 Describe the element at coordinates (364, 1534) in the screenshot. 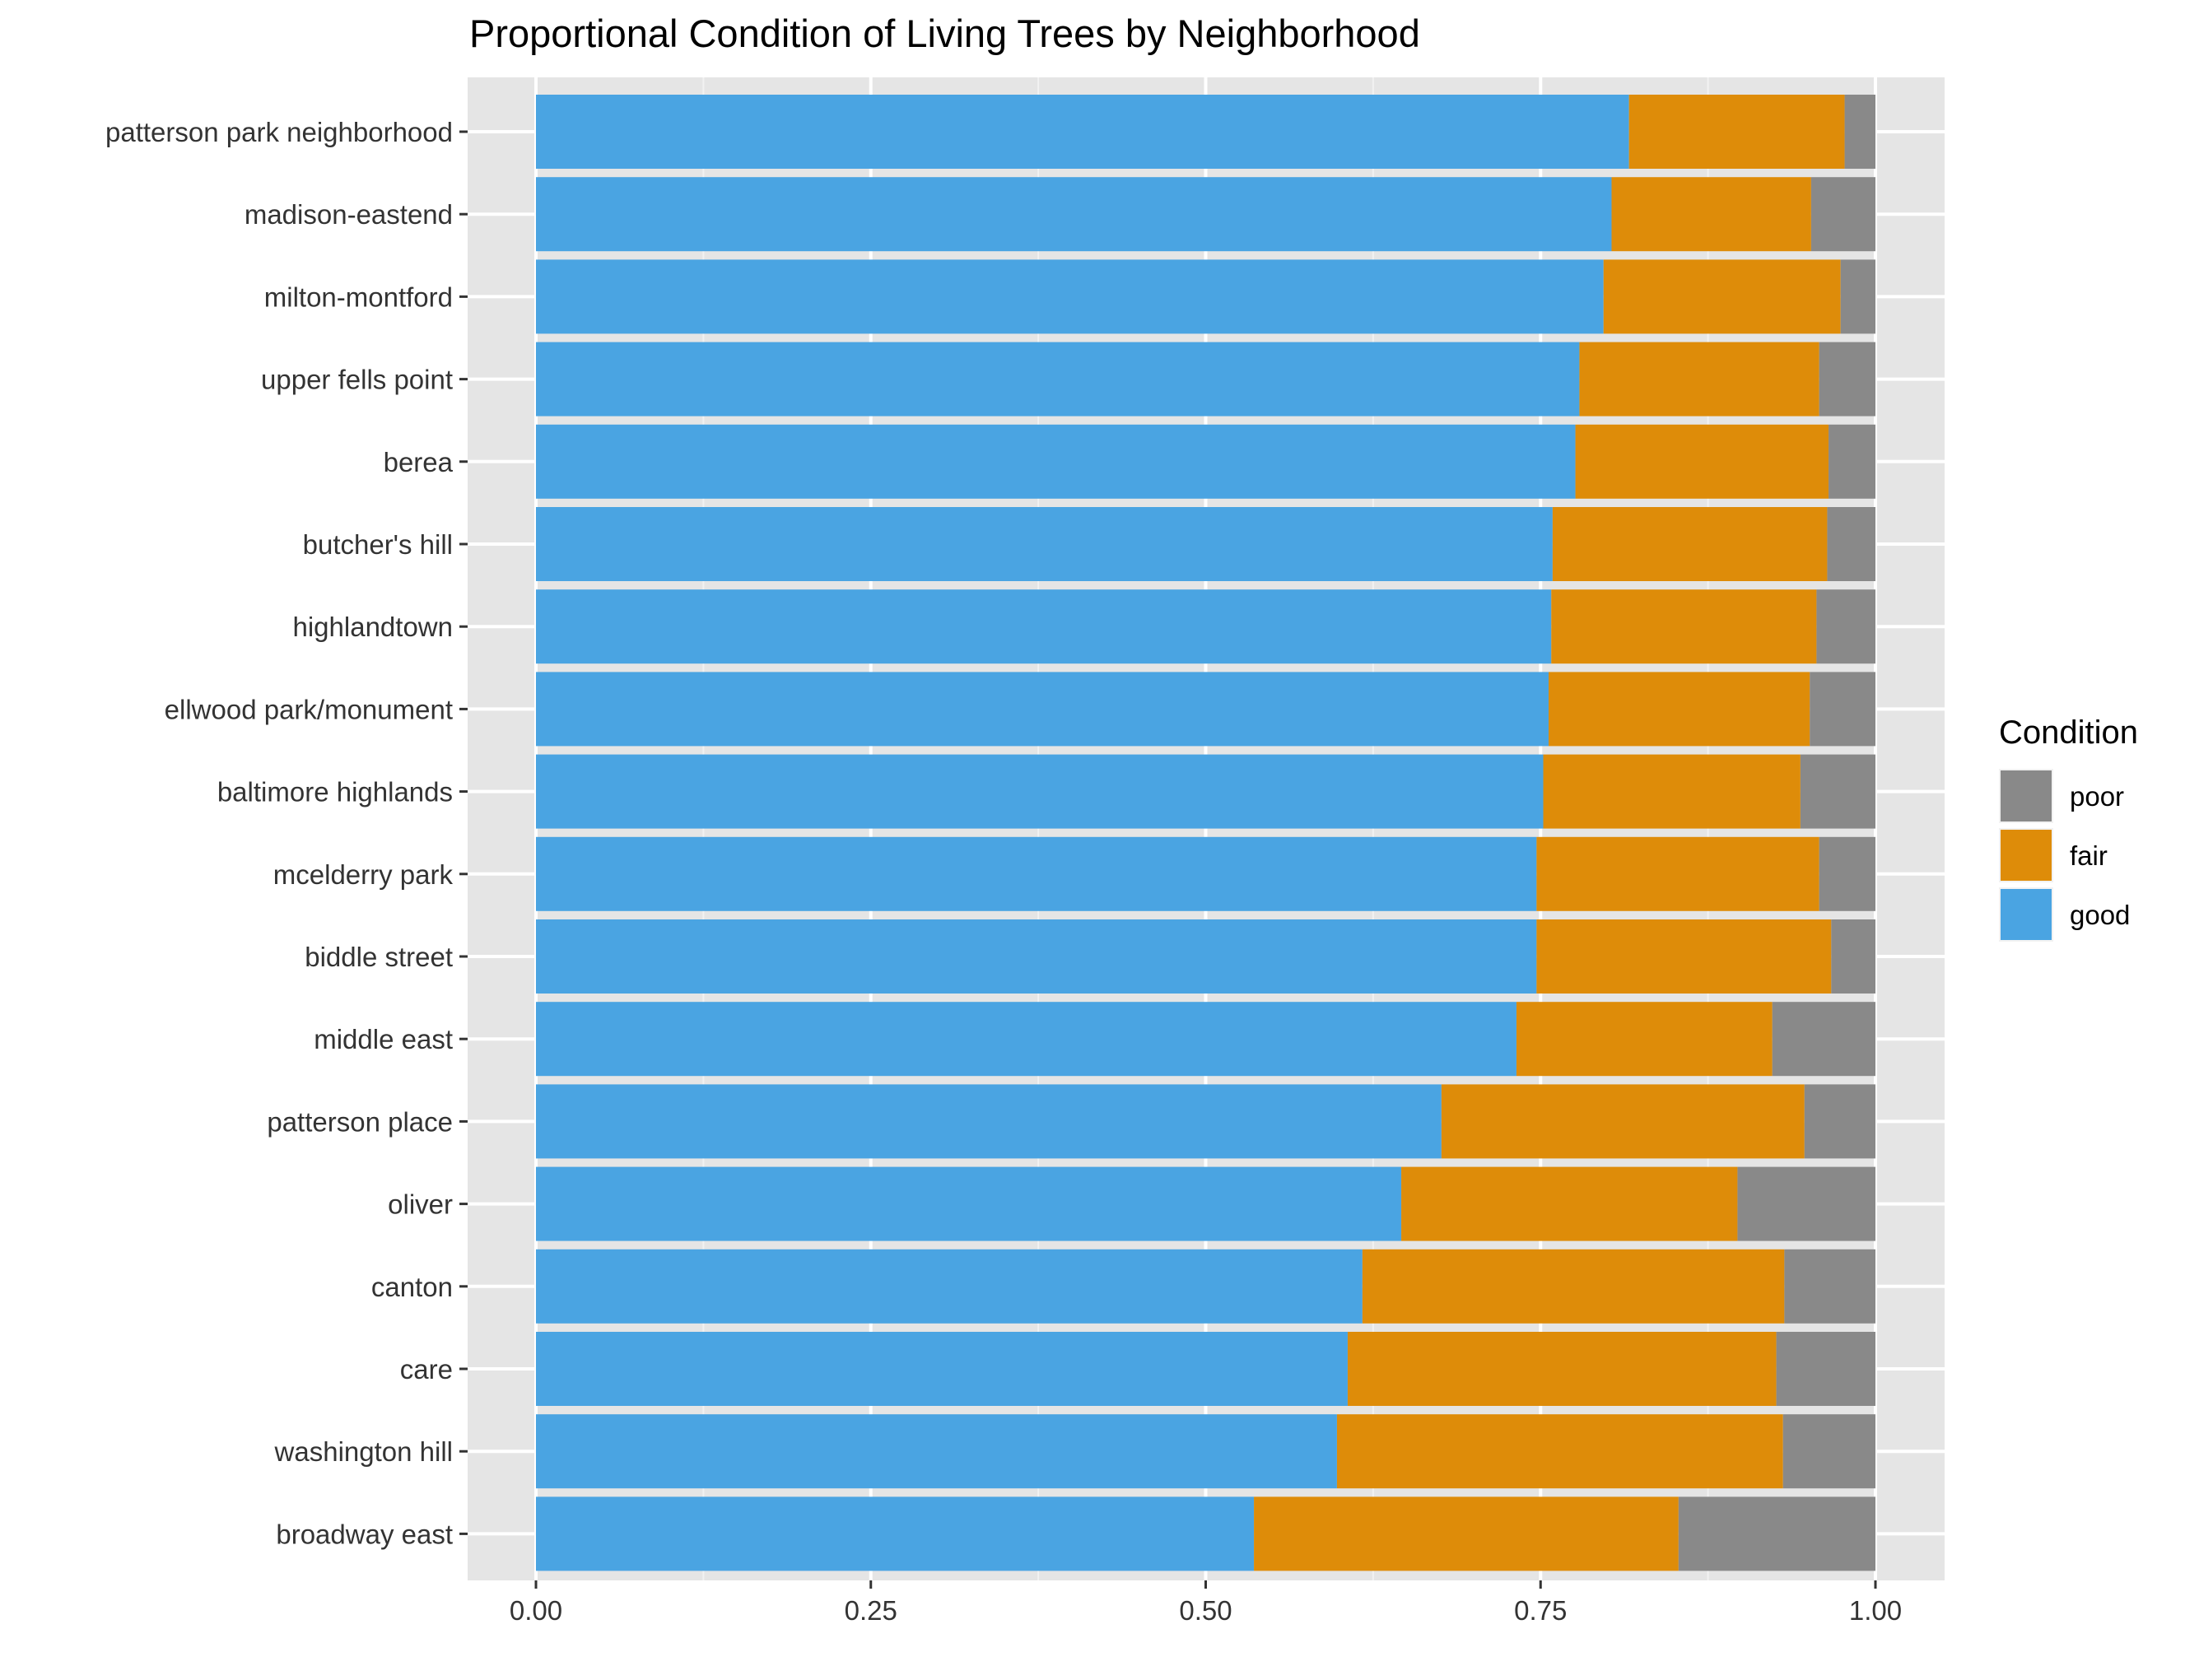

I see `y-tick-label: broadway east` at that location.